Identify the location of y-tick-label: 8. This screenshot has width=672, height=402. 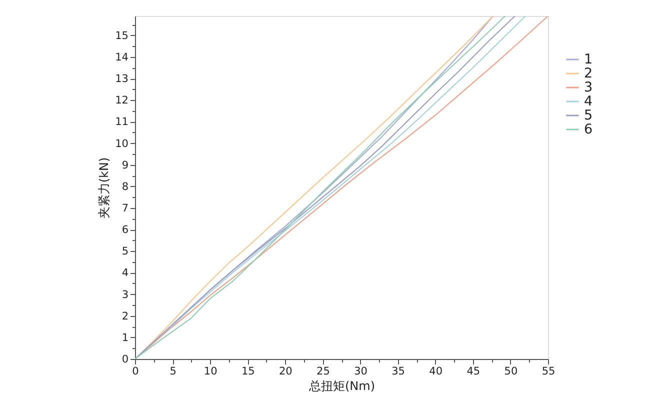
(125, 186).